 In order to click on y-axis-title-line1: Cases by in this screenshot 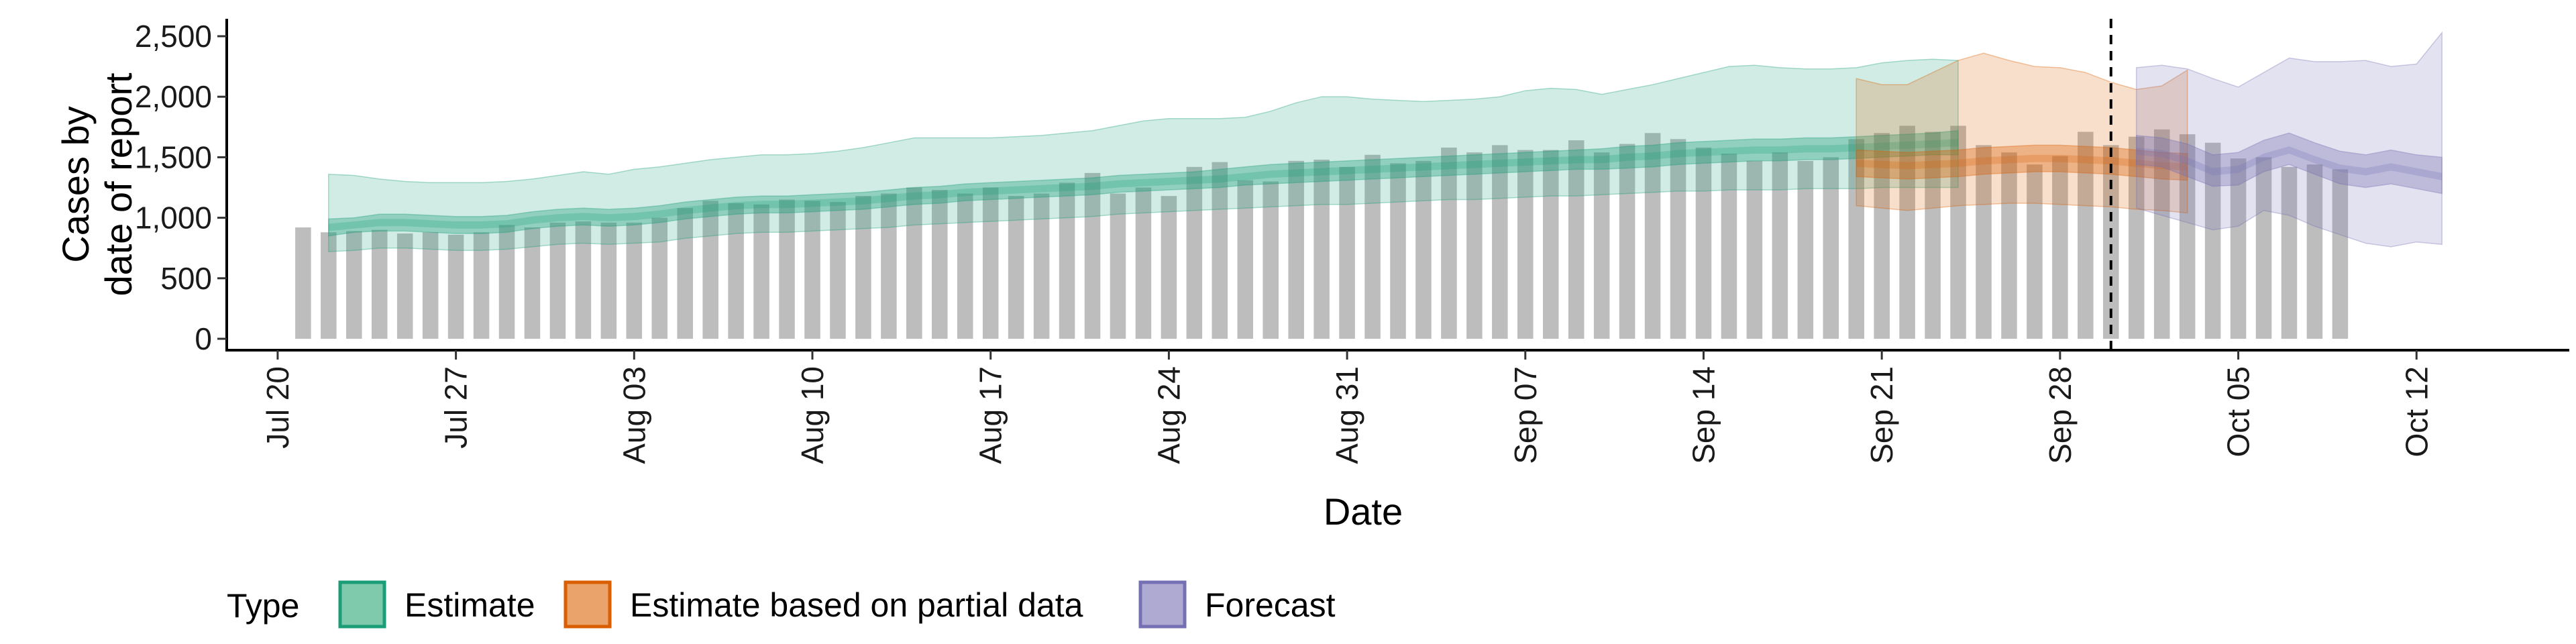, I will do `click(75, 184)`.